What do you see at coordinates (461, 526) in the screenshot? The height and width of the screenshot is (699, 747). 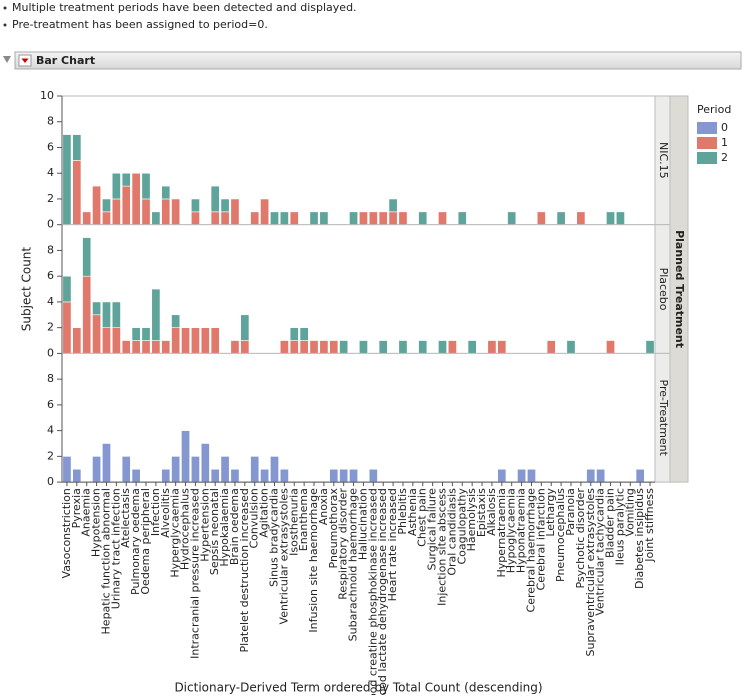 I see `x-tick-label: Coagulopathy` at bounding box center [461, 526].